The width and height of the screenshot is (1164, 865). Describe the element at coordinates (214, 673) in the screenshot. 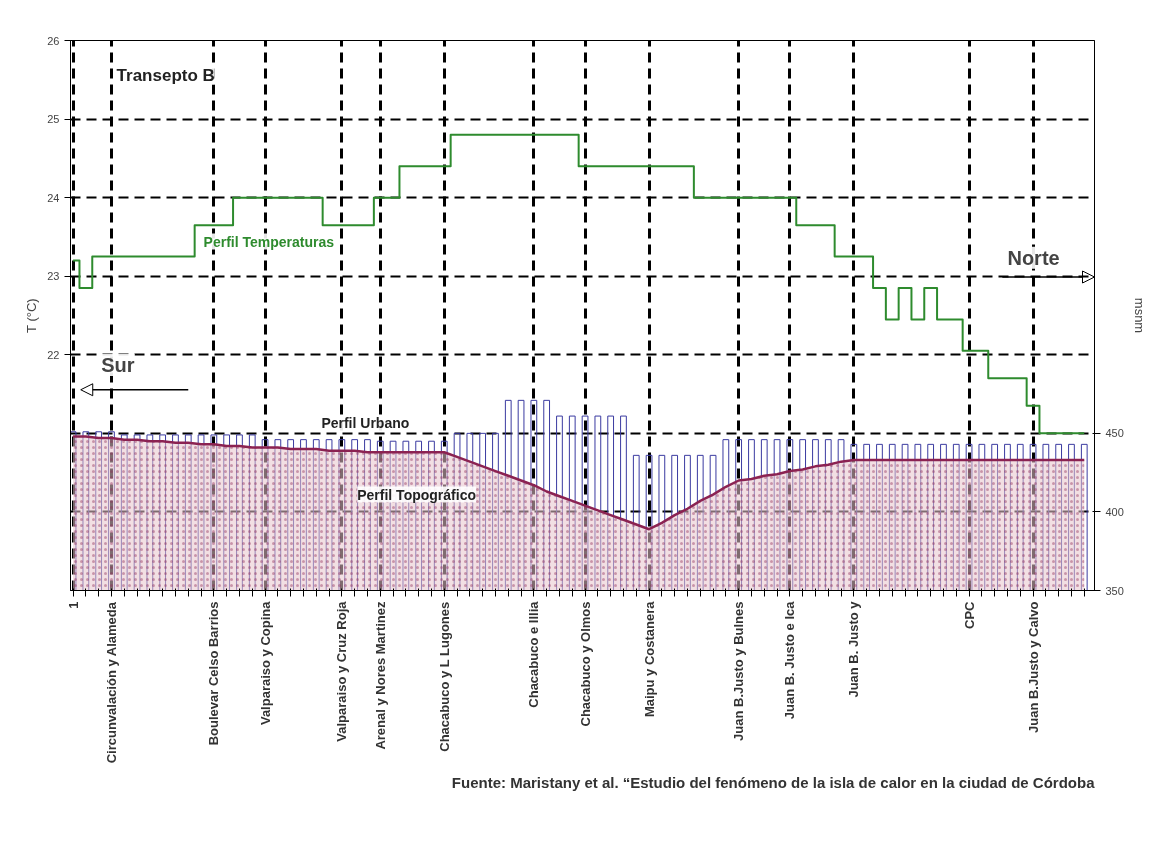

I see `x-tick-label: Boulevar Celso Barrios` at that location.